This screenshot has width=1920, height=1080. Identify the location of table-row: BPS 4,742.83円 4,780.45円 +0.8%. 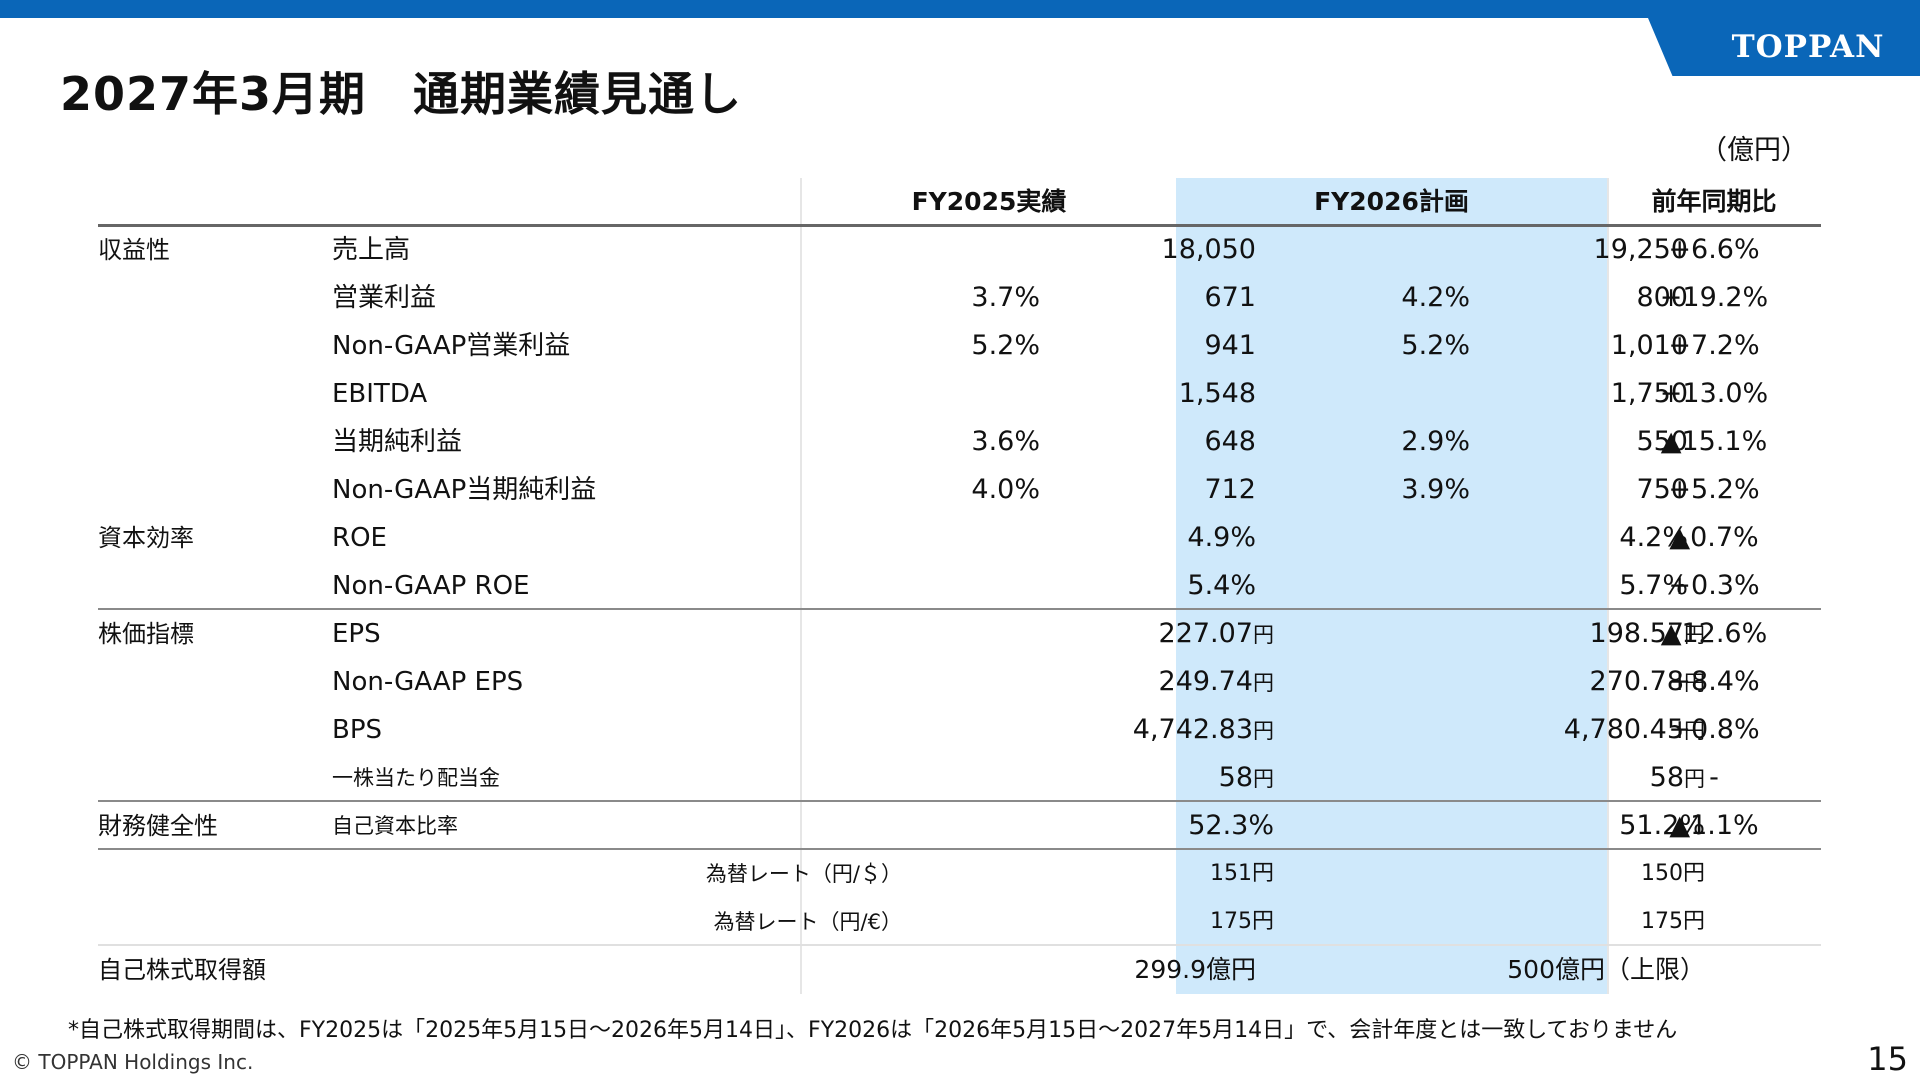
(959, 730).